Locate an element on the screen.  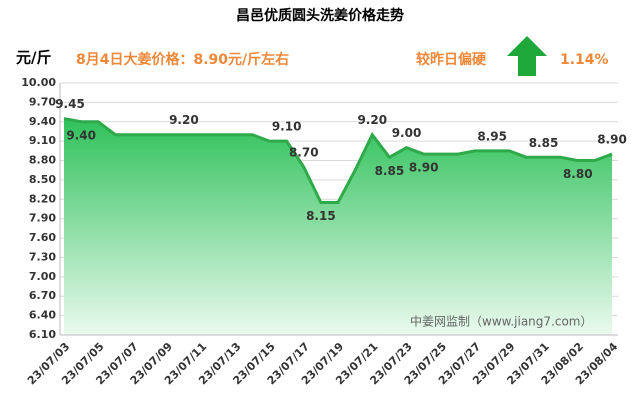
y-tick-label: 9.70 is located at coordinates (42, 101).